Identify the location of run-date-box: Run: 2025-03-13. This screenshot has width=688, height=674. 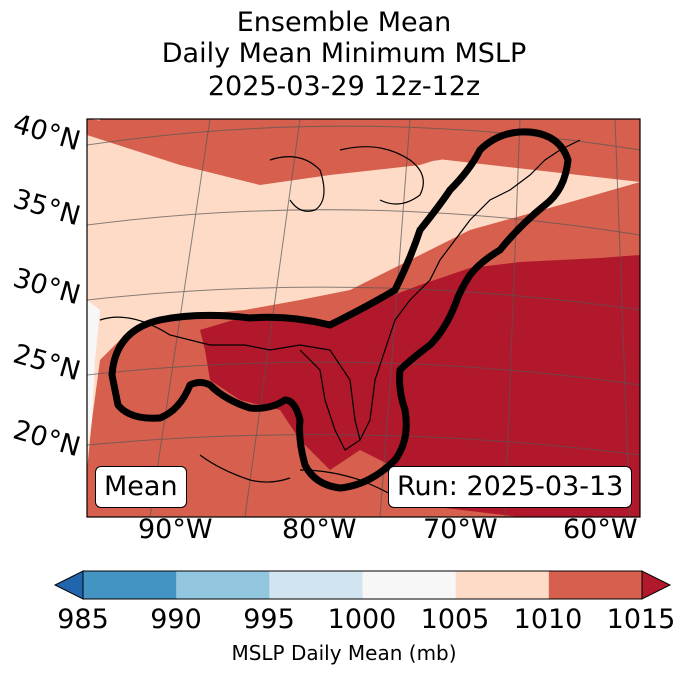
(510, 487).